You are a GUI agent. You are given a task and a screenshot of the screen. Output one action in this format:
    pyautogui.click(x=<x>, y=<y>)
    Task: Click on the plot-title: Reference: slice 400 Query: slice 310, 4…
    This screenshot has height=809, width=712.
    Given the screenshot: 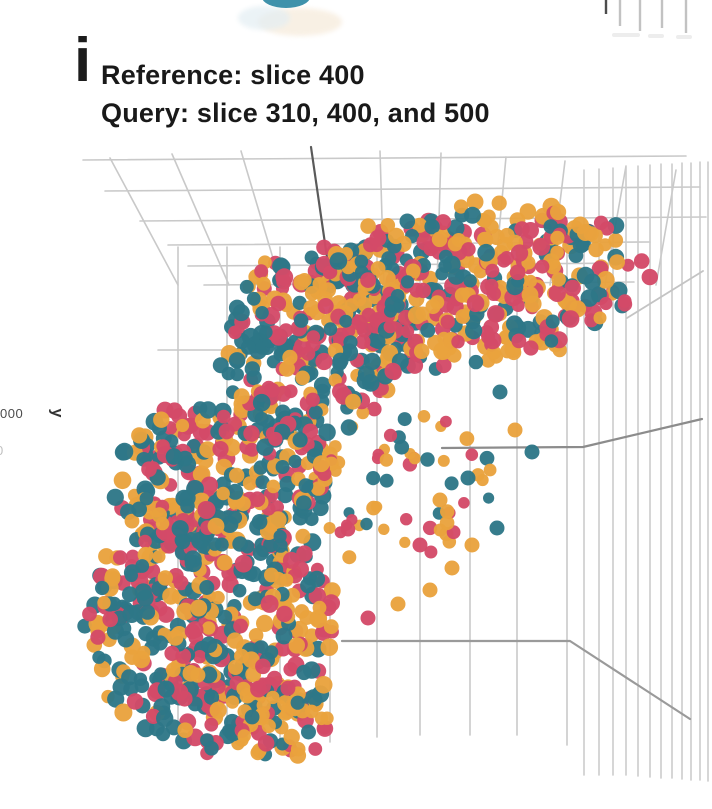 What is the action you would take?
    pyautogui.click(x=295, y=94)
    